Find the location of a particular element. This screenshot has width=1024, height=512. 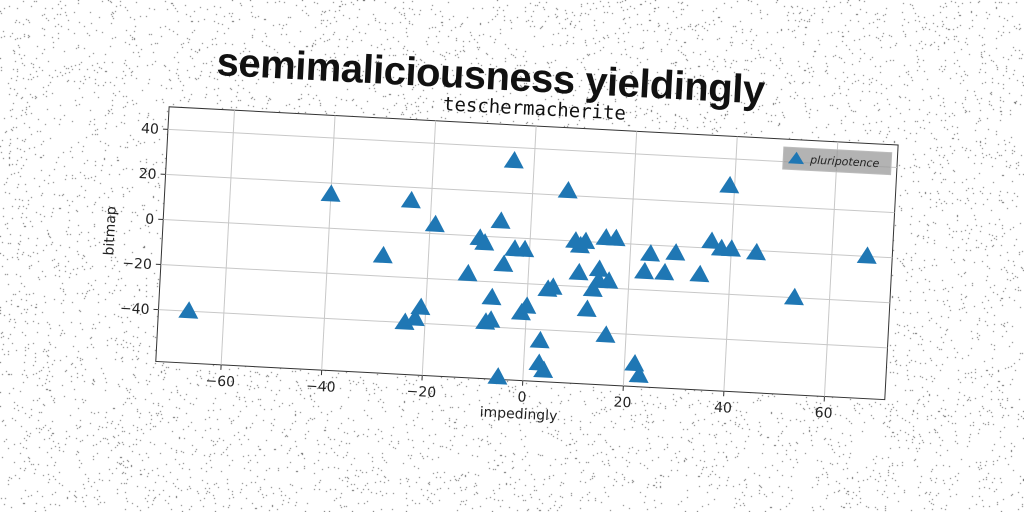

legend: pluripotence is located at coordinates (837, 161).